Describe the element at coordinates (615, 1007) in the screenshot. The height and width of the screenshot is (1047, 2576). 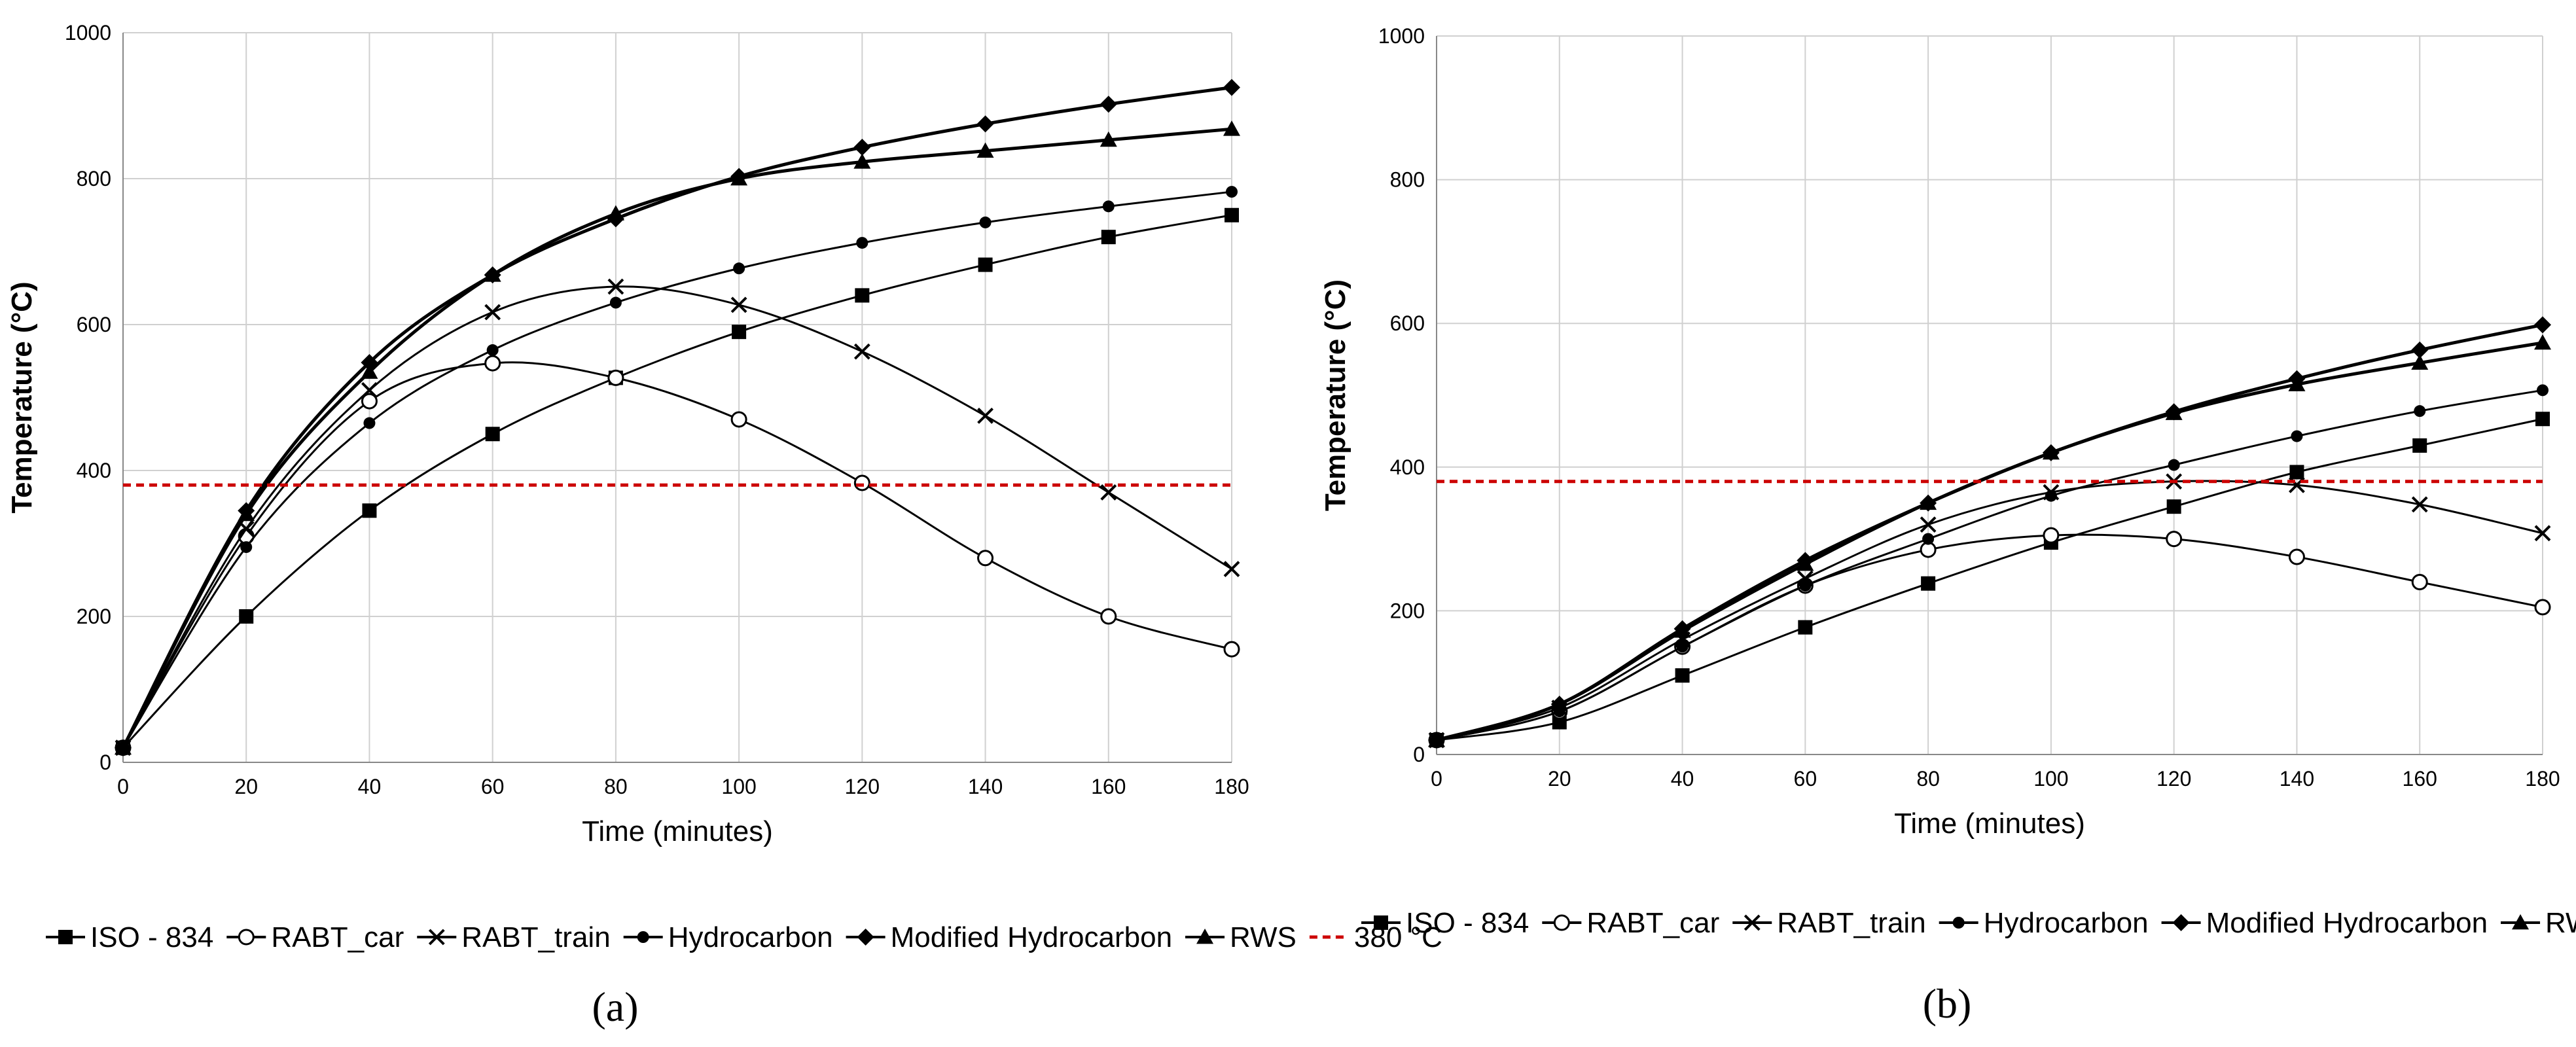
I see `panel-label: (a)` at that location.